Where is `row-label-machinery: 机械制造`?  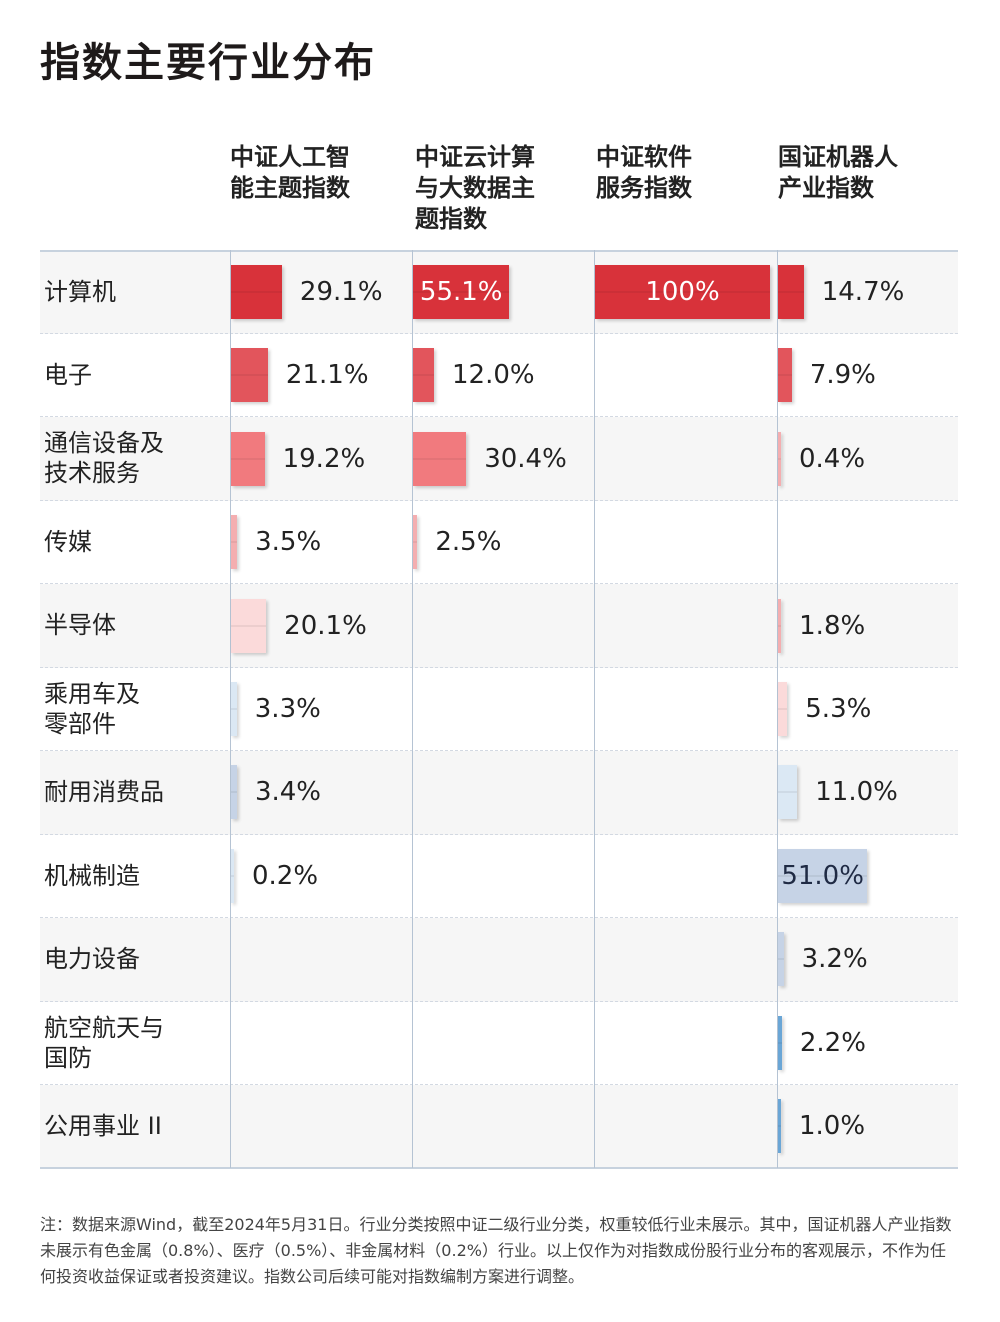 row-label-machinery: 机械制造 is located at coordinates (134, 876).